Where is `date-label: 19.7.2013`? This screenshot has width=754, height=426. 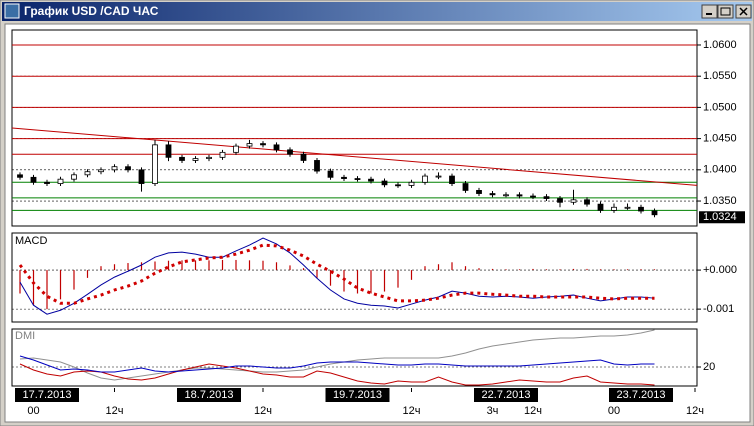
date-label: 19.7.2013 is located at coordinates (357, 395).